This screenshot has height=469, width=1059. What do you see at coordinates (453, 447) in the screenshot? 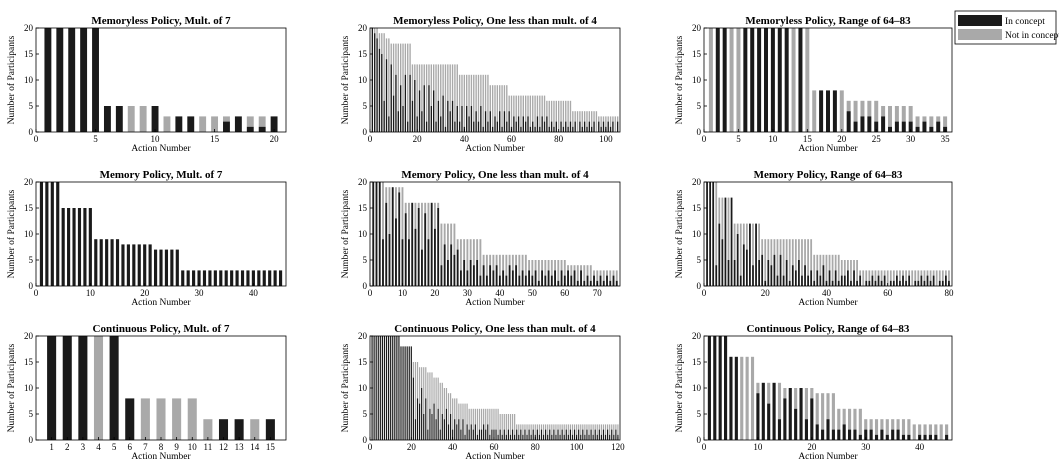
I see `x-tick-label: 40` at bounding box center [453, 447].